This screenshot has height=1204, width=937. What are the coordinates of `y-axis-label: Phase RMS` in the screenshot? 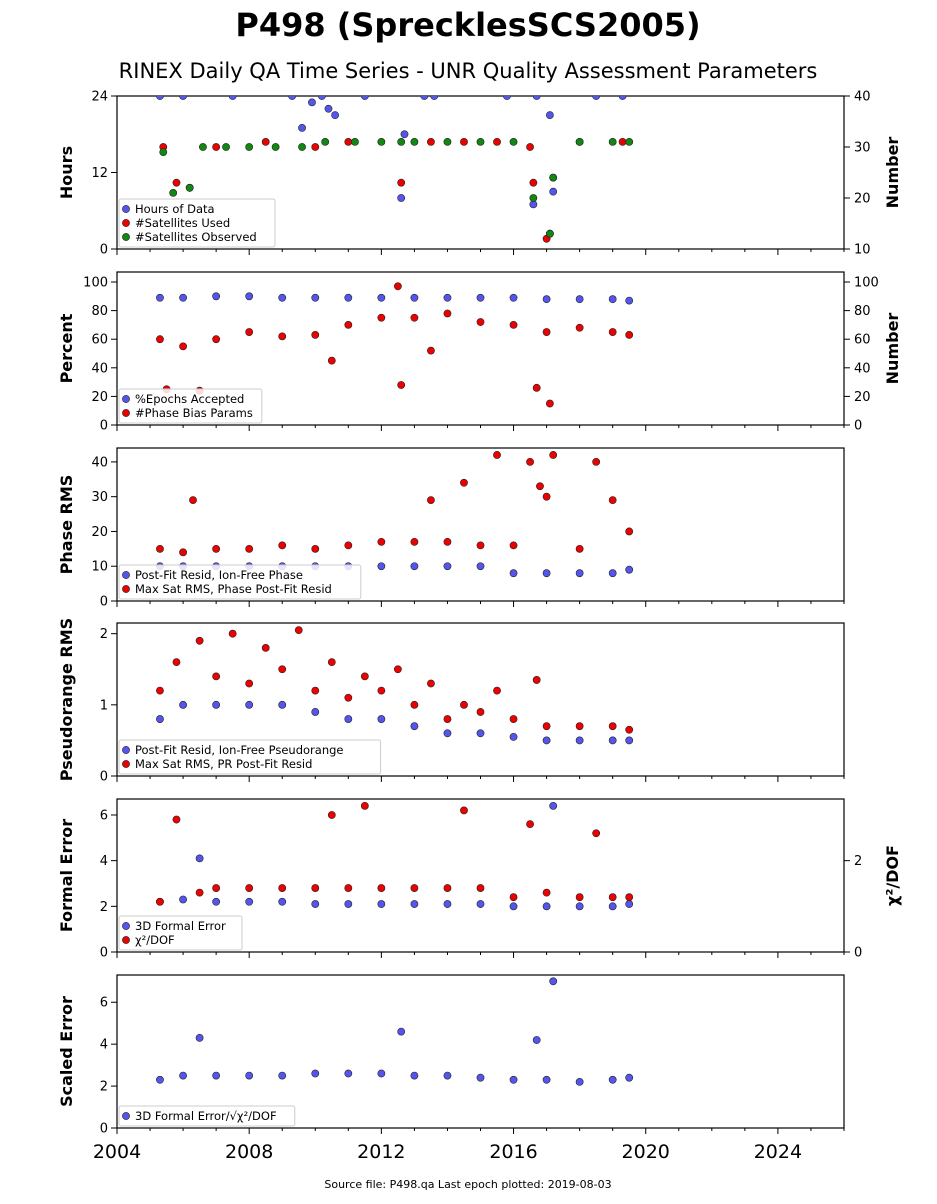 It's located at (66, 525).